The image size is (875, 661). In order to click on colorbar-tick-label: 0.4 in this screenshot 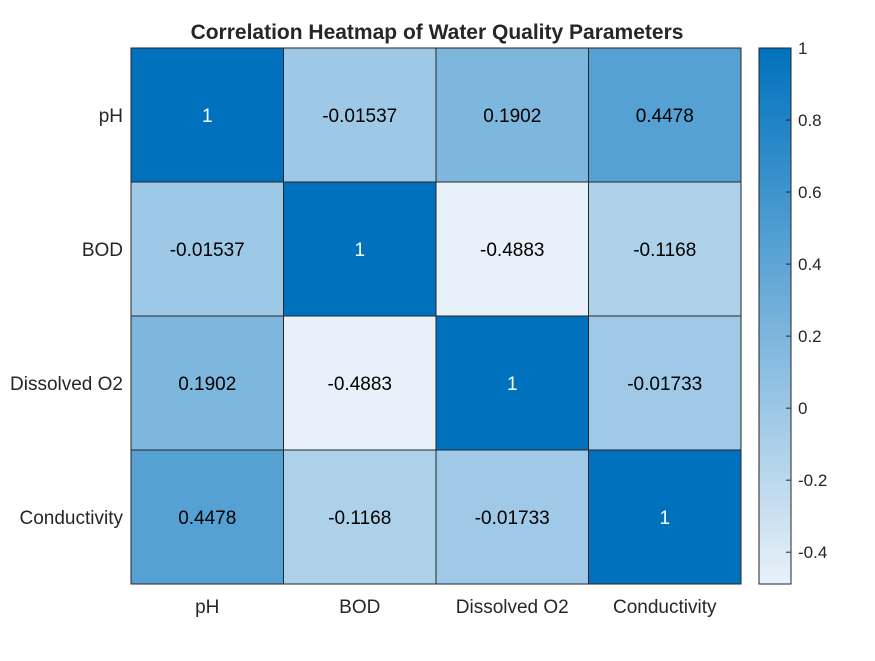, I will do `click(810, 264)`.